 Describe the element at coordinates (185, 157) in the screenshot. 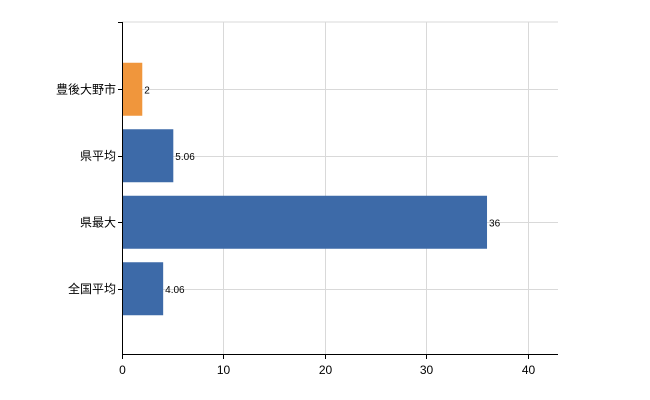

I see `data-label: 5.06` at that location.